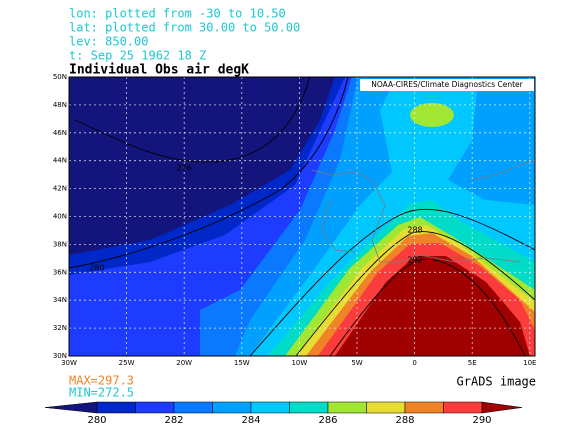  What do you see at coordinates (60, 217) in the screenshot?
I see `lat-label: 40N` at bounding box center [60, 217].